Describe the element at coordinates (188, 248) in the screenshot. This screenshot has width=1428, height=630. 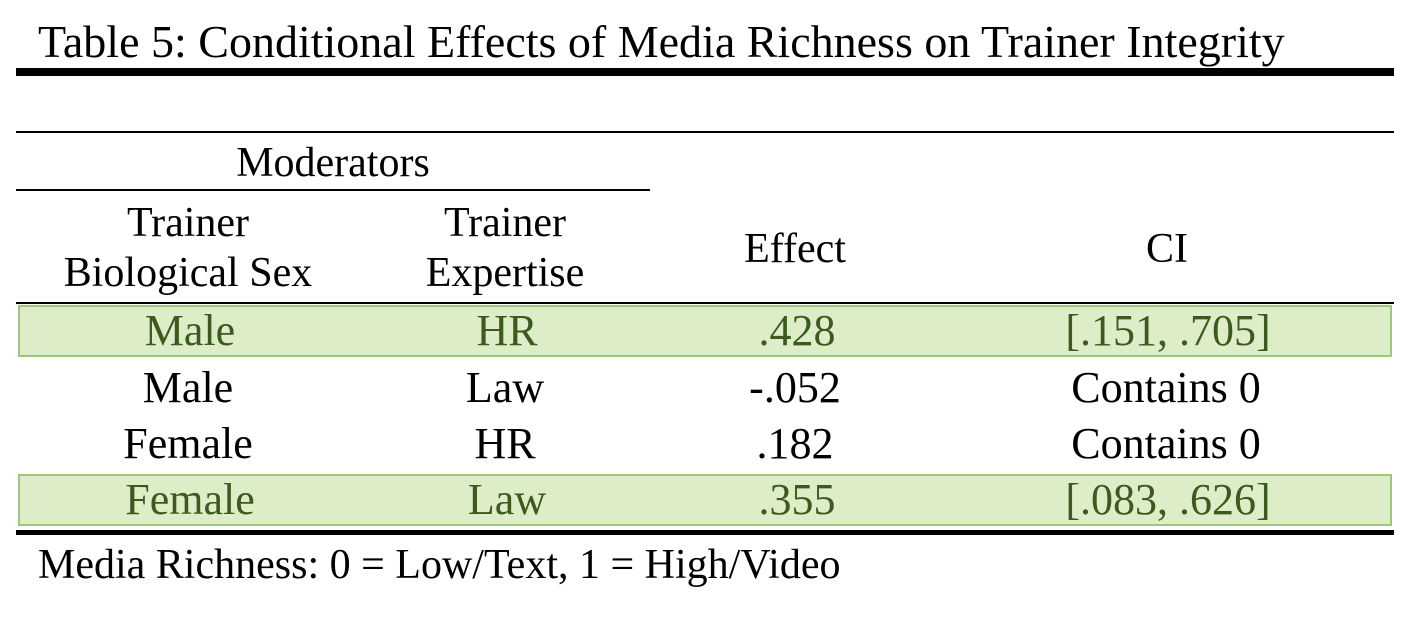
I see `column-header-sex: Trainer Biological Sex` at that location.